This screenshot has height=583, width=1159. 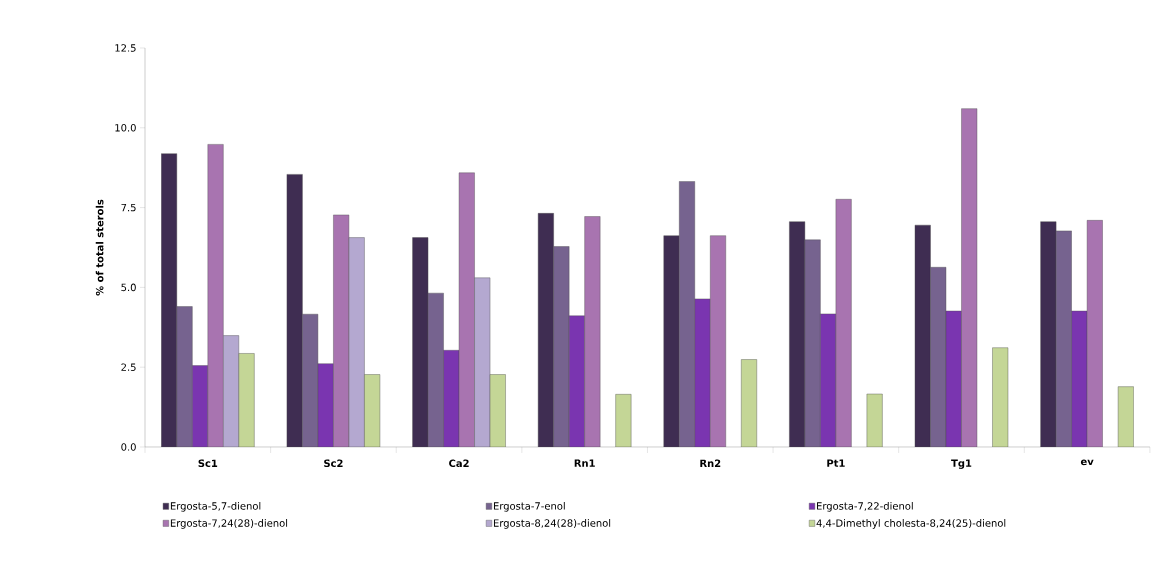 I want to click on legend-label: Ergosta-7-enol, so click(x=529, y=507).